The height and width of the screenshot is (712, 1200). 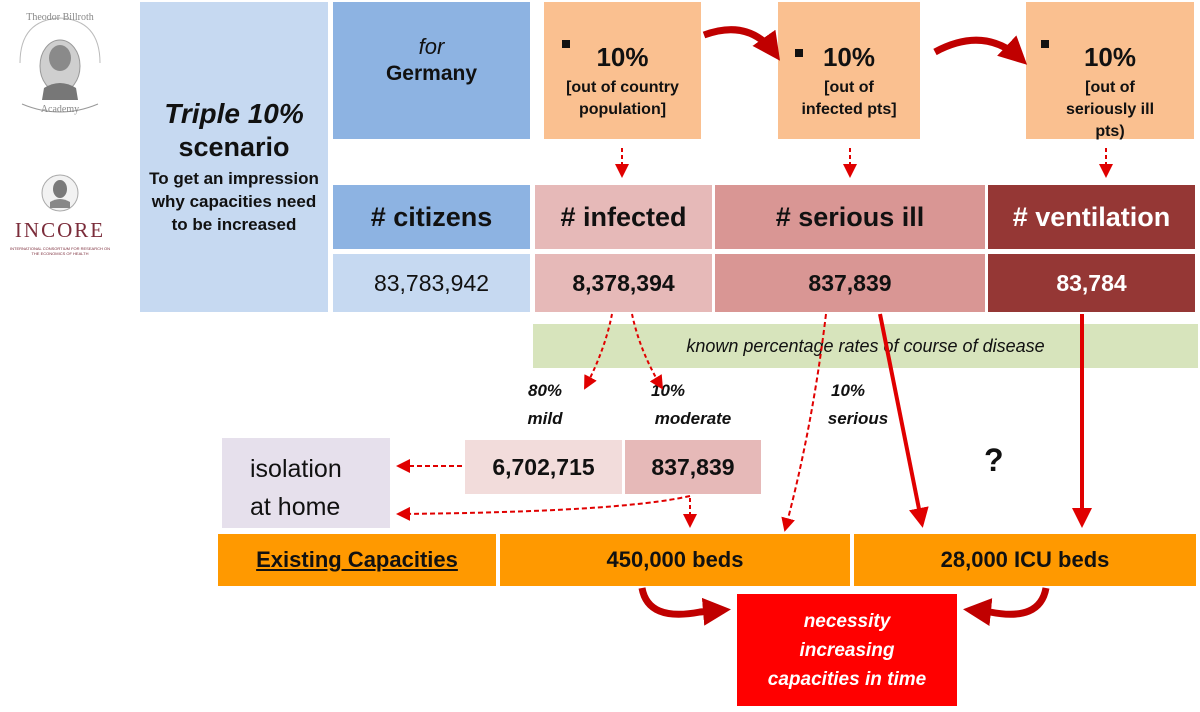 I want to click on billroth-logo-bottom-text: Academy, so click(x=60, y=109).